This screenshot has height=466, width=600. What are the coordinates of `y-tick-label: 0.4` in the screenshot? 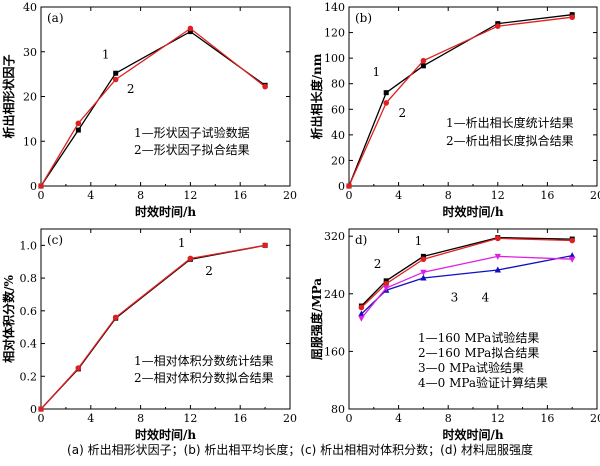 It's located at (29, 344).